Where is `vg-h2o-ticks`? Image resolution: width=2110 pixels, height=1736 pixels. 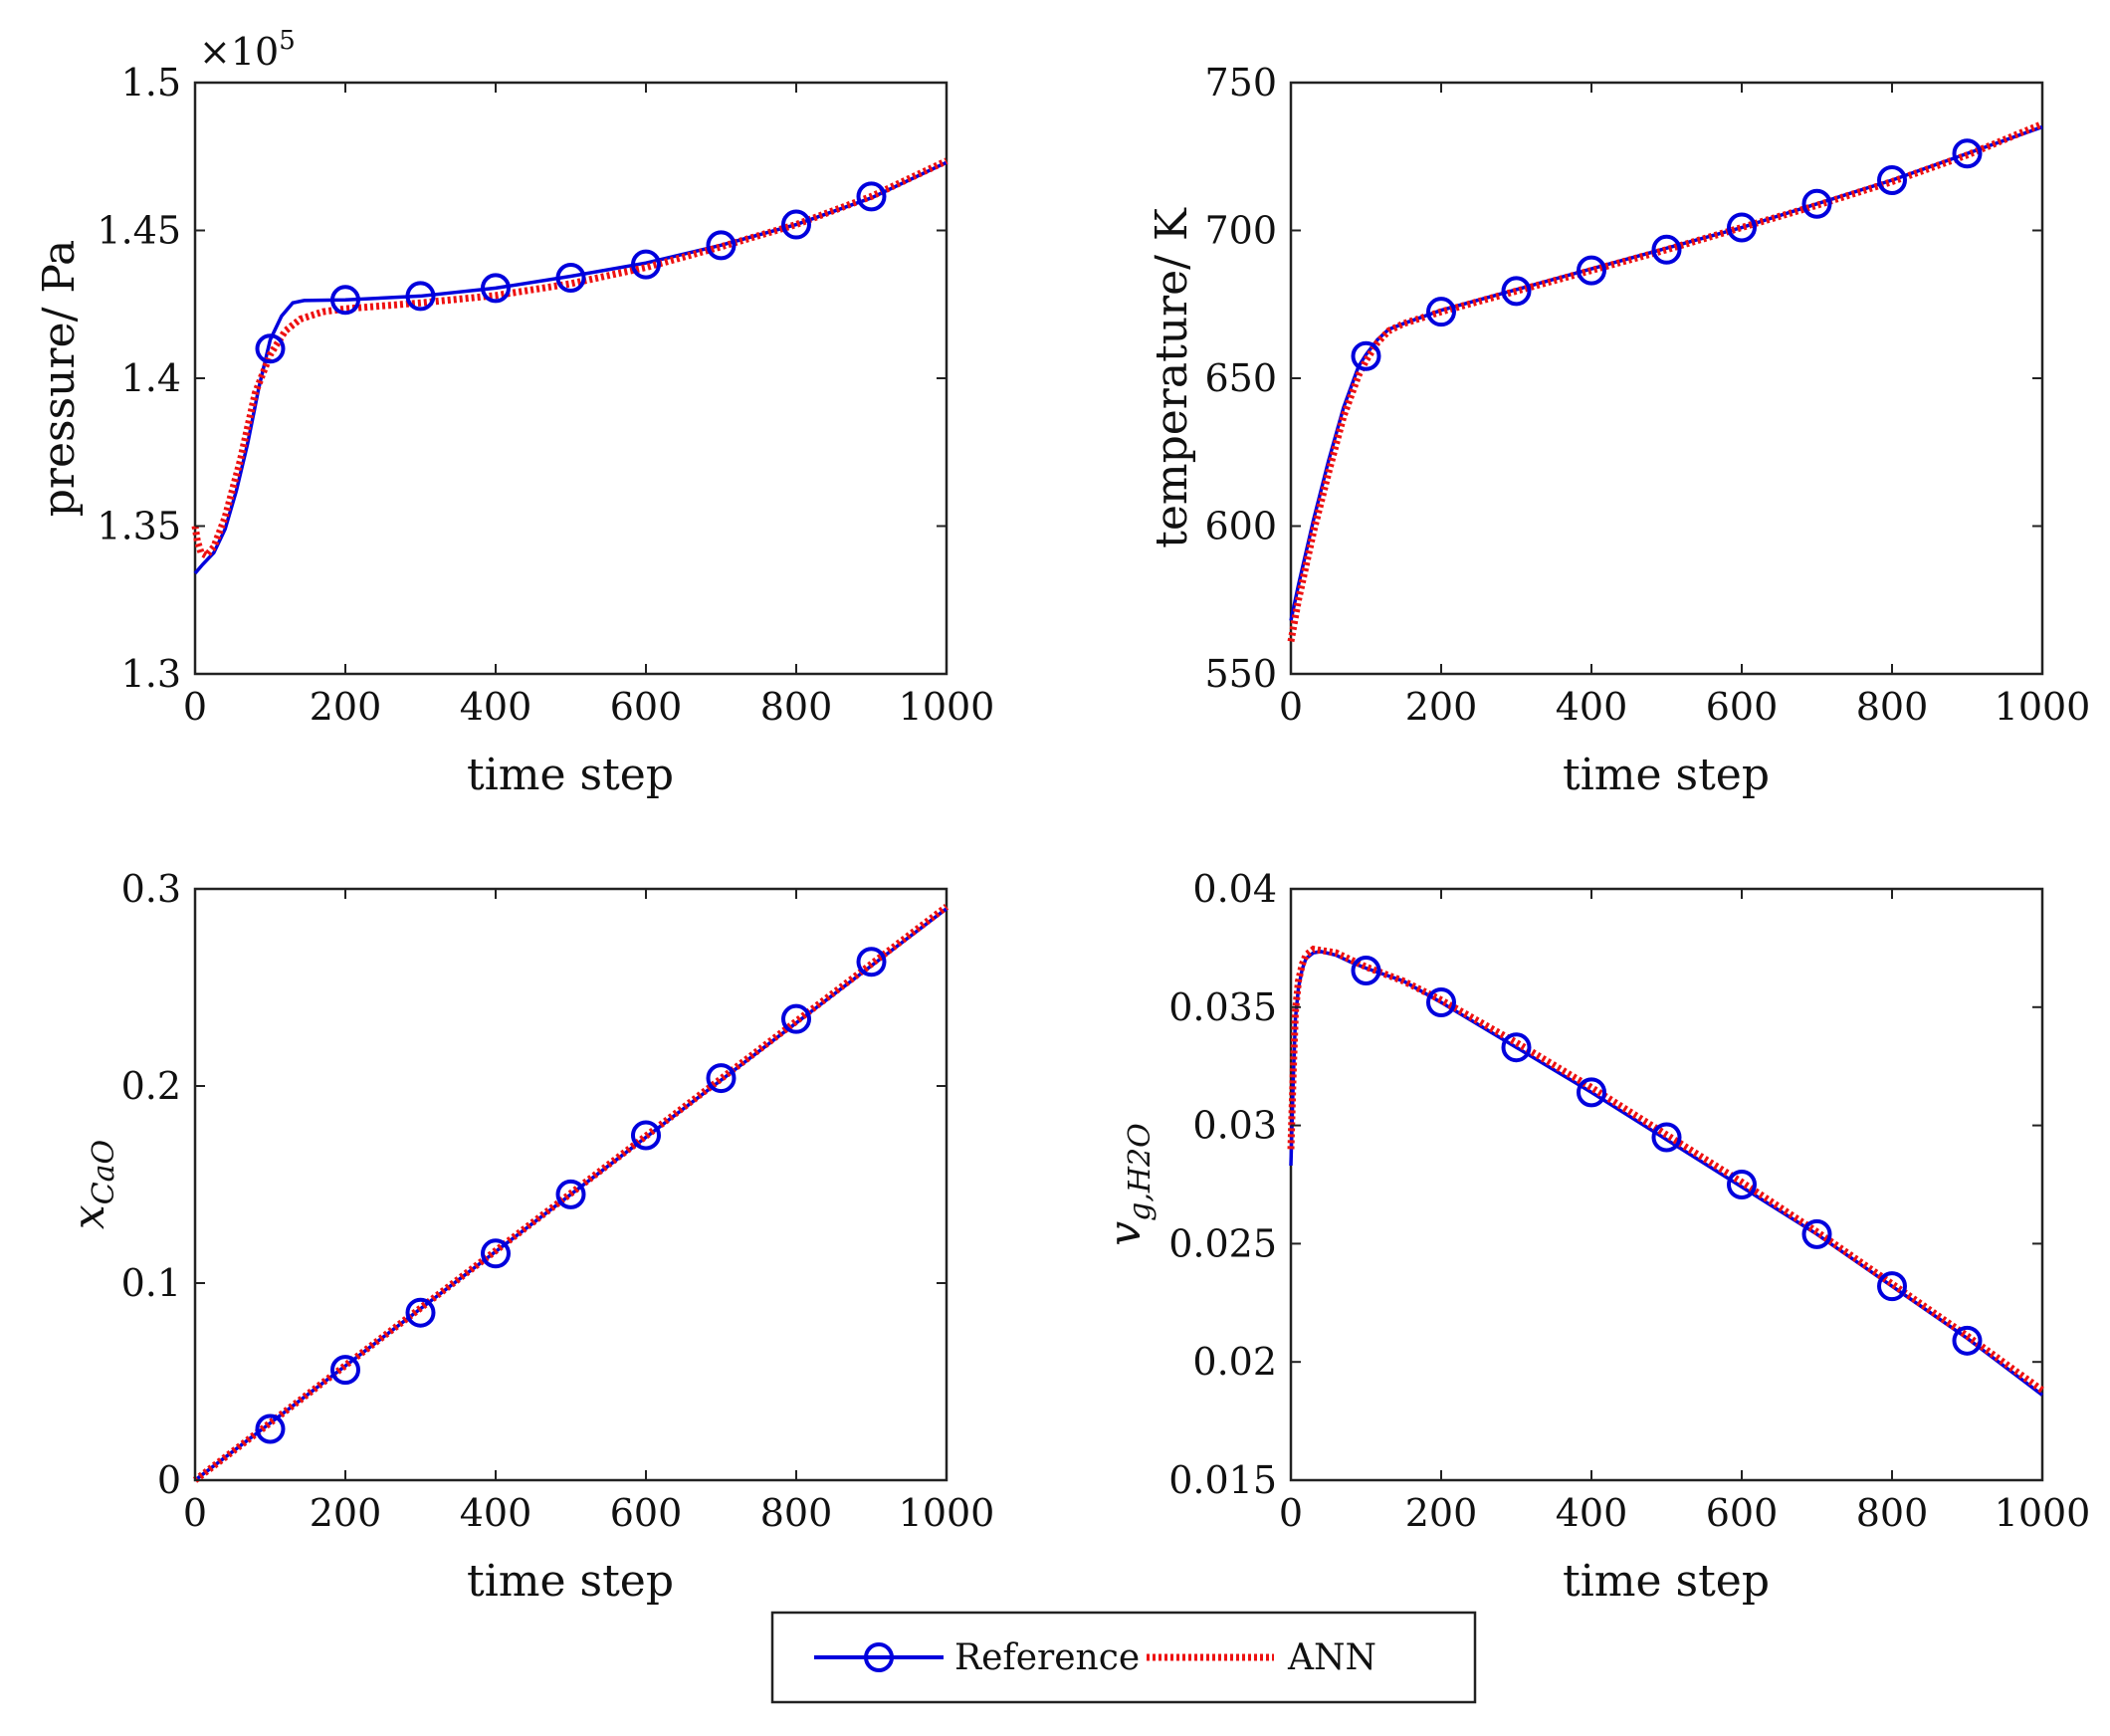 vg-h2o-ticks is located at coordinates (1666, 1185).